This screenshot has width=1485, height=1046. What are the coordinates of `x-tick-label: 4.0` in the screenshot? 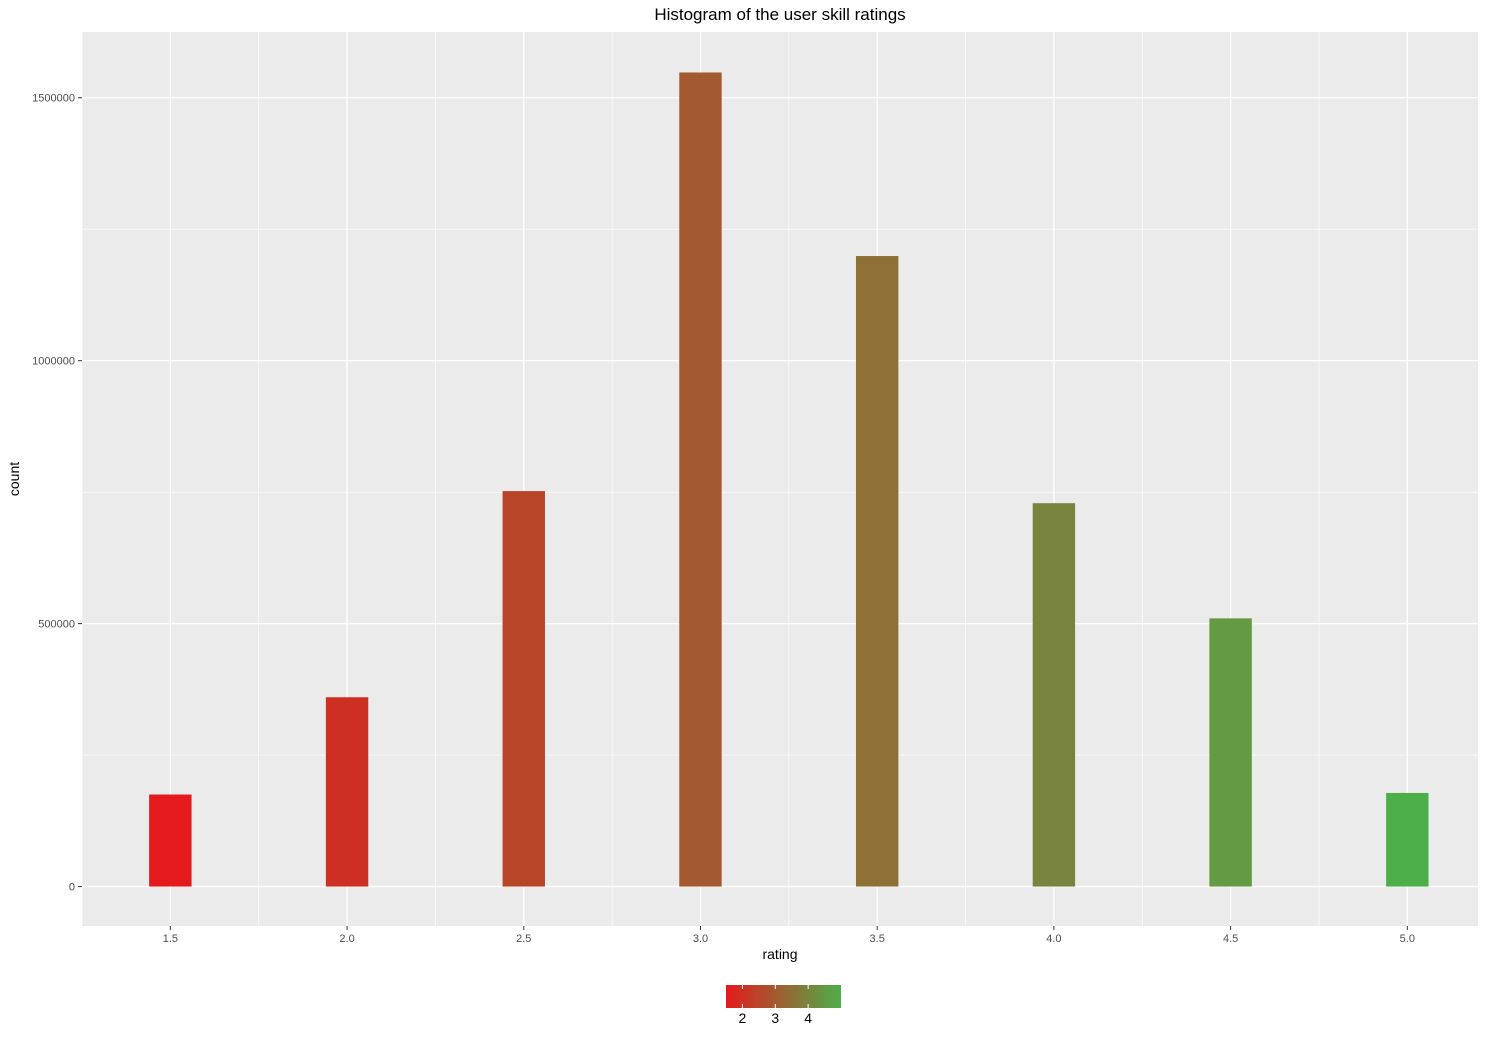 It's located at (1053, 939).